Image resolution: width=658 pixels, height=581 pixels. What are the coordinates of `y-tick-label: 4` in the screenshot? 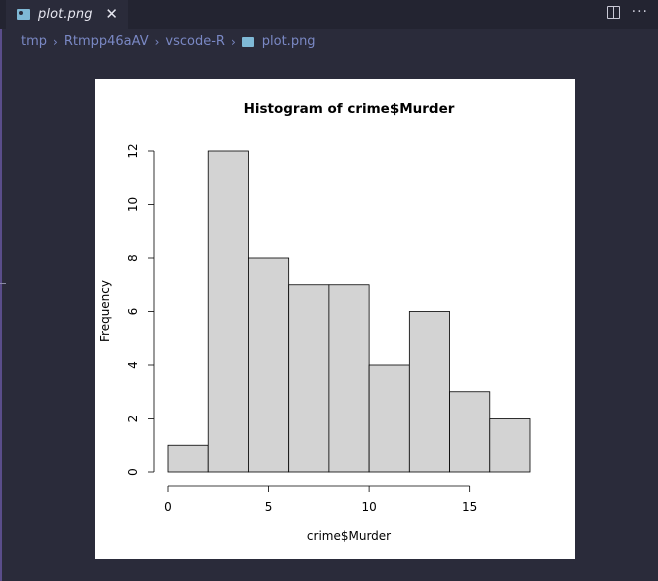 It's located at (133, 365).